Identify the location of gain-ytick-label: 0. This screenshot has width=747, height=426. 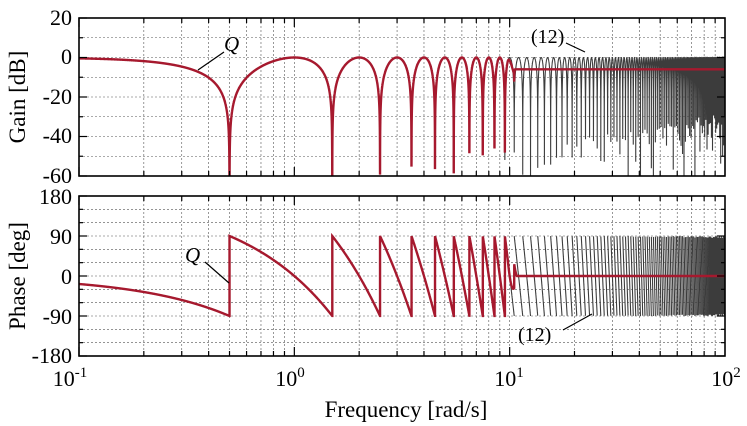
(66, 56).